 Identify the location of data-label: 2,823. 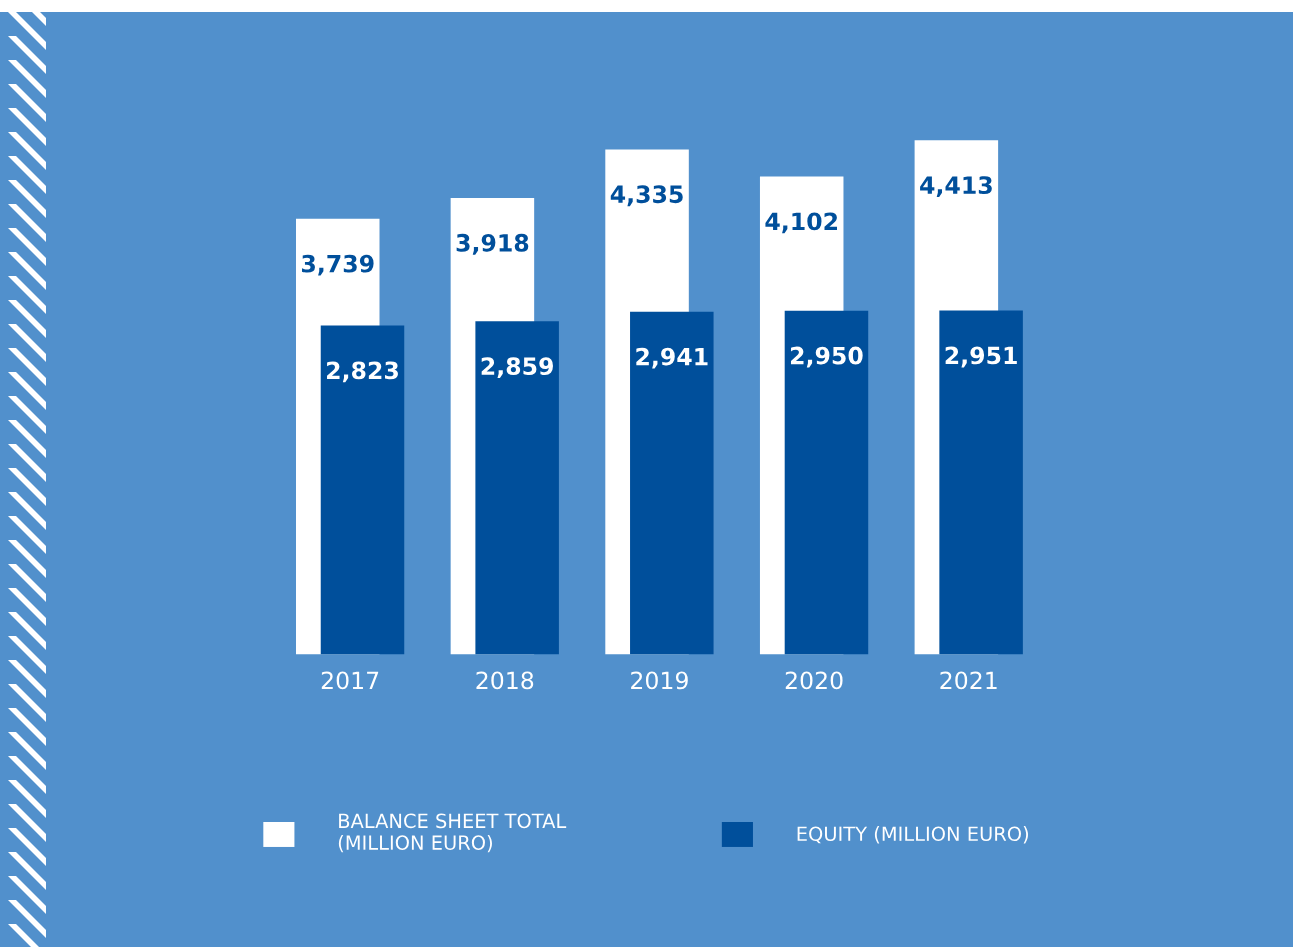
(362, 372).